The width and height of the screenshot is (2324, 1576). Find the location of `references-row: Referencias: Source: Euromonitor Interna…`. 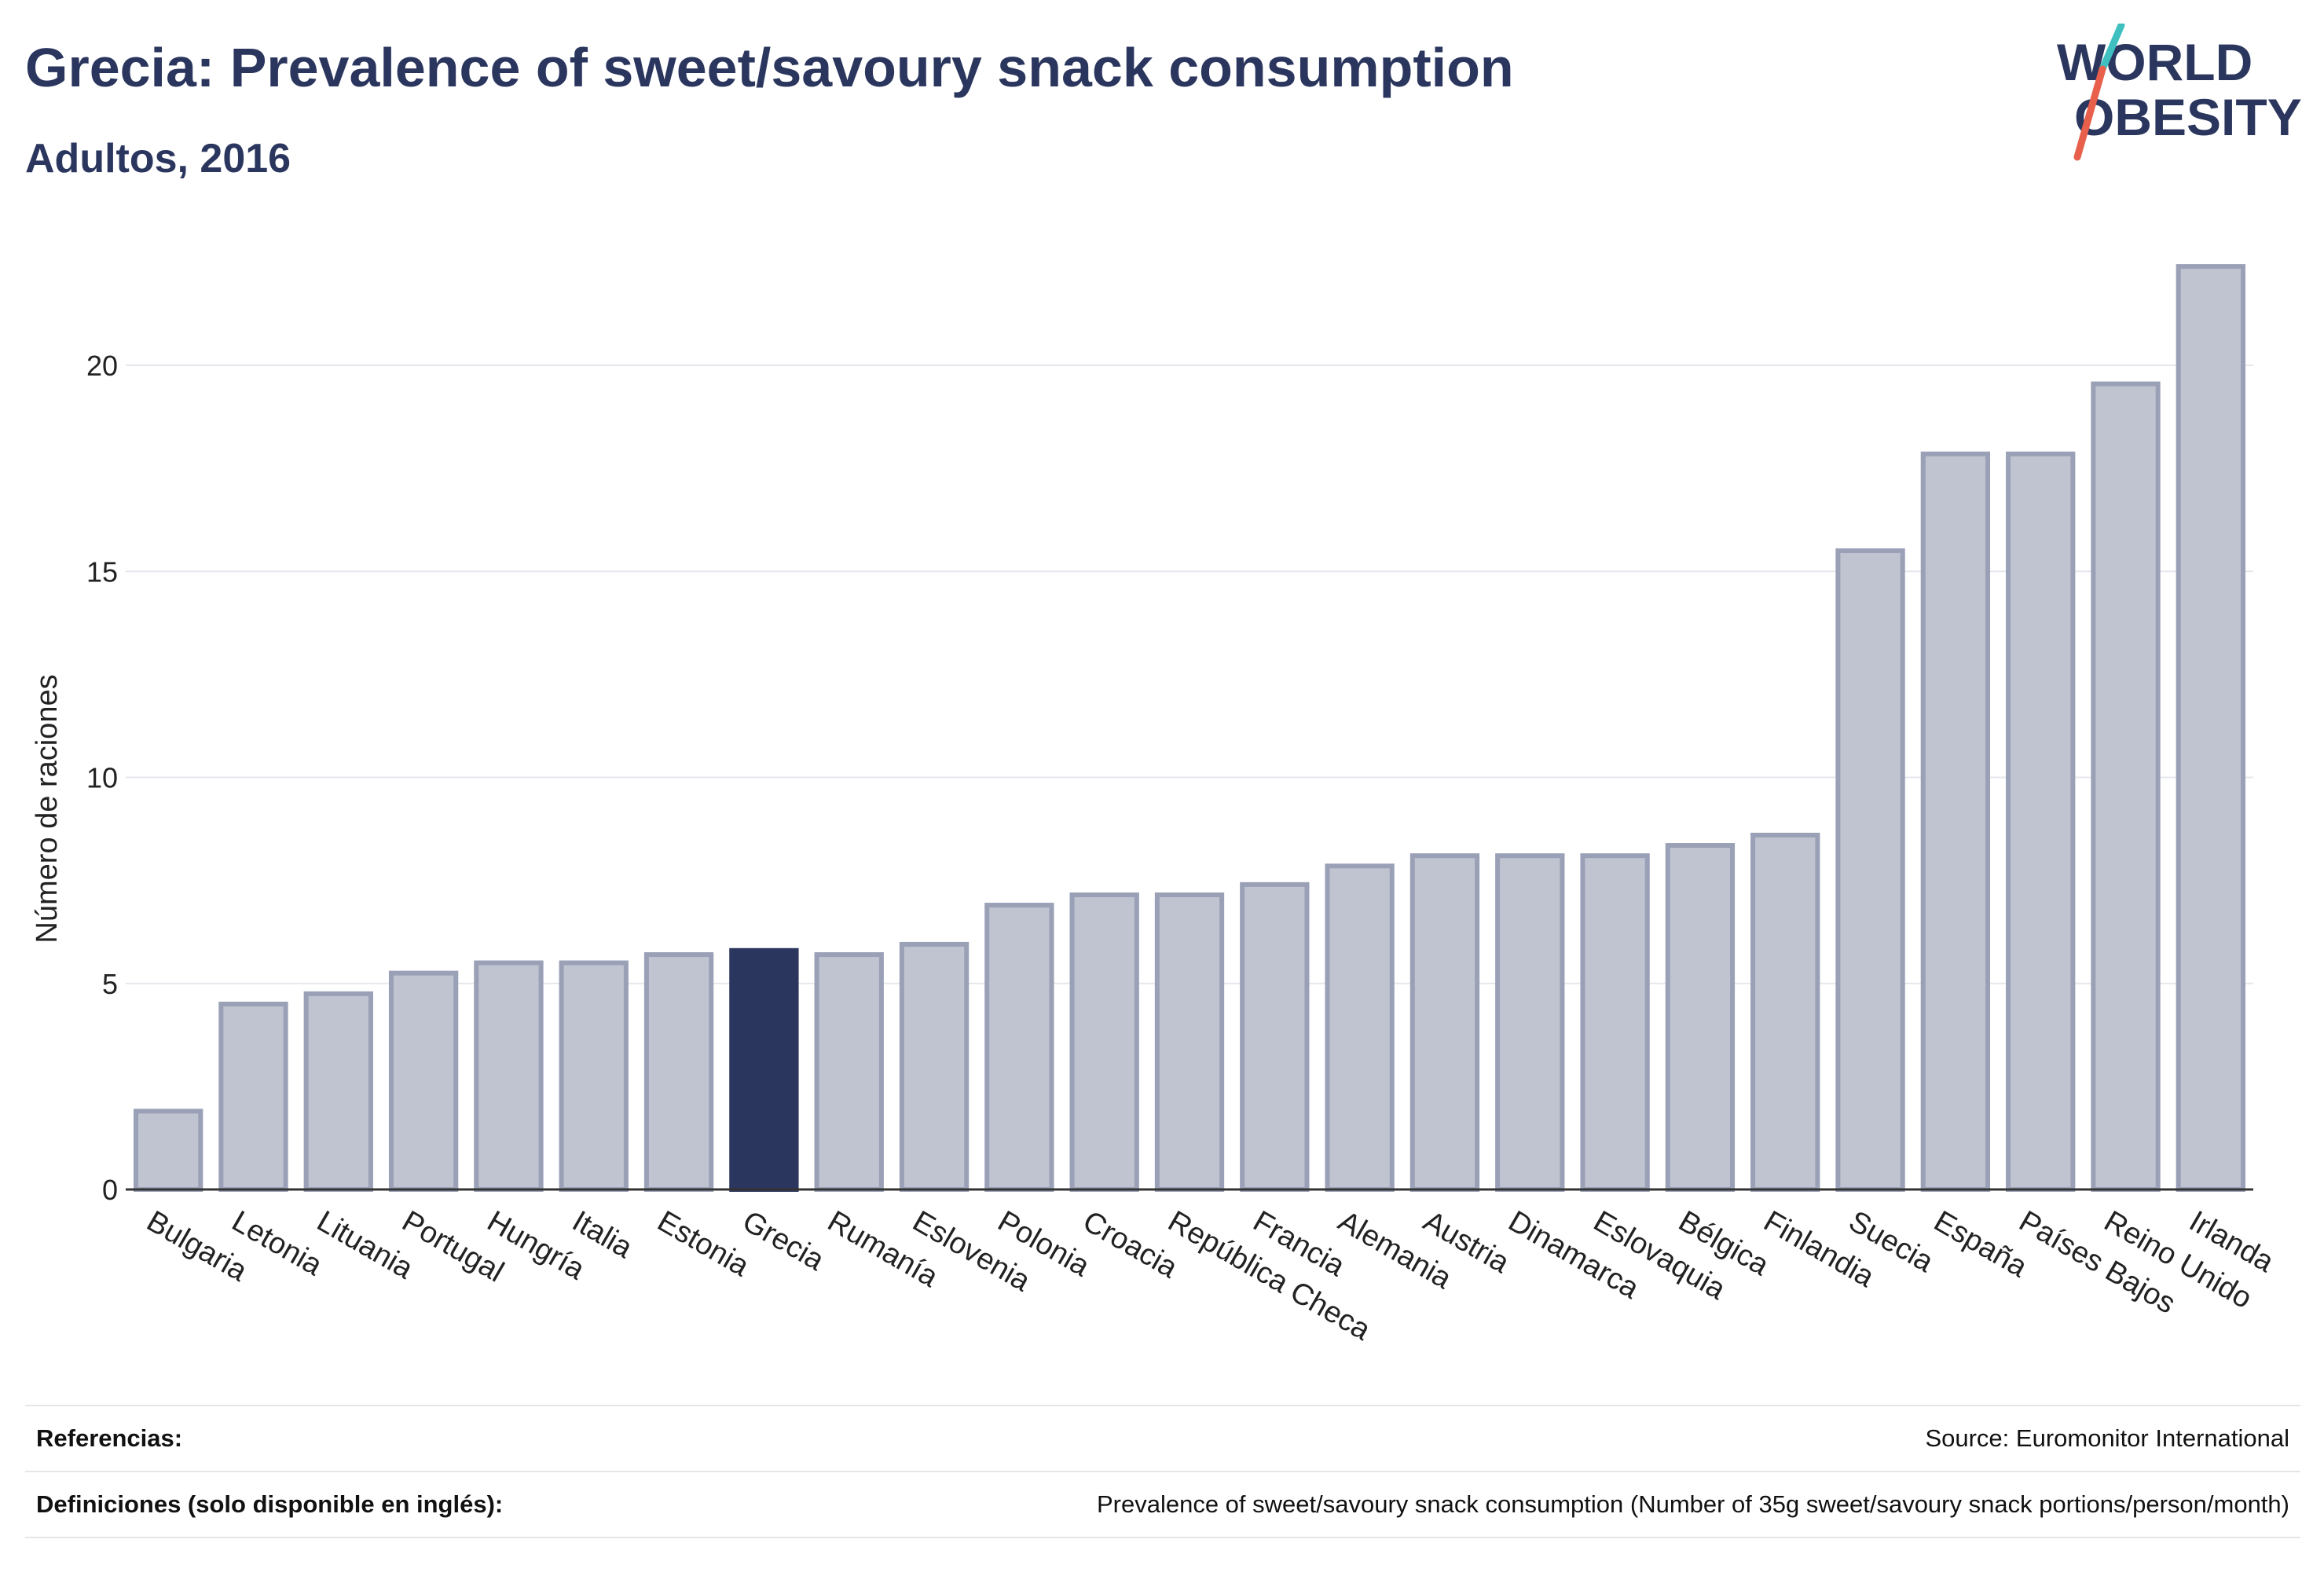

references-row: Referencias: Source: Euromonitor Interna… is located at coordinates (1162, 1438).